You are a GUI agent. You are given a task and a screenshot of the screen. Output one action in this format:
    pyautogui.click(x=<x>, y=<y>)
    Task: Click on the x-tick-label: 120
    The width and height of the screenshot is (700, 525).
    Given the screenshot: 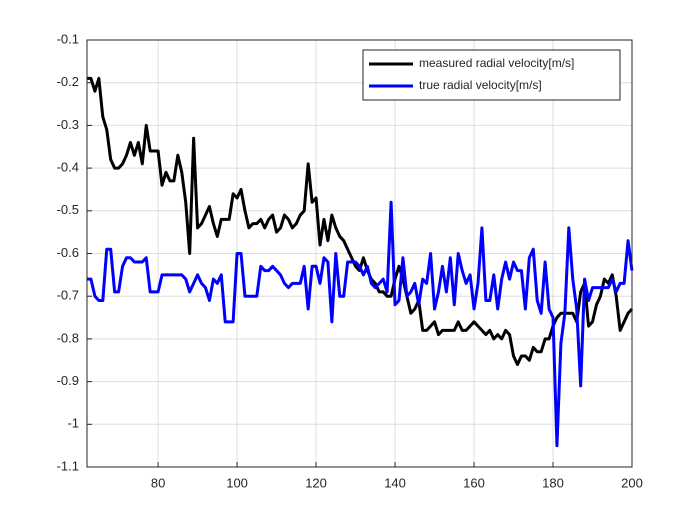 What is the action you would take?
    pyautogui.click(x=316, y=482)
    